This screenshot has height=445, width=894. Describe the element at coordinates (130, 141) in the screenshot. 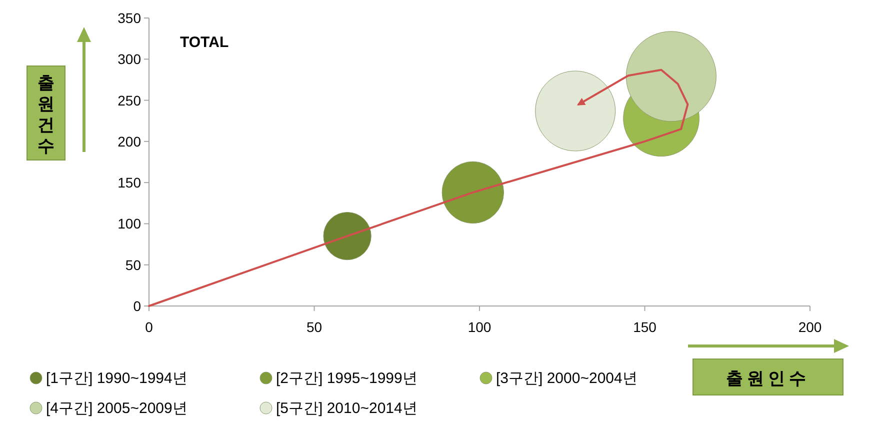

I see `y-tick-label: 200` at that location.